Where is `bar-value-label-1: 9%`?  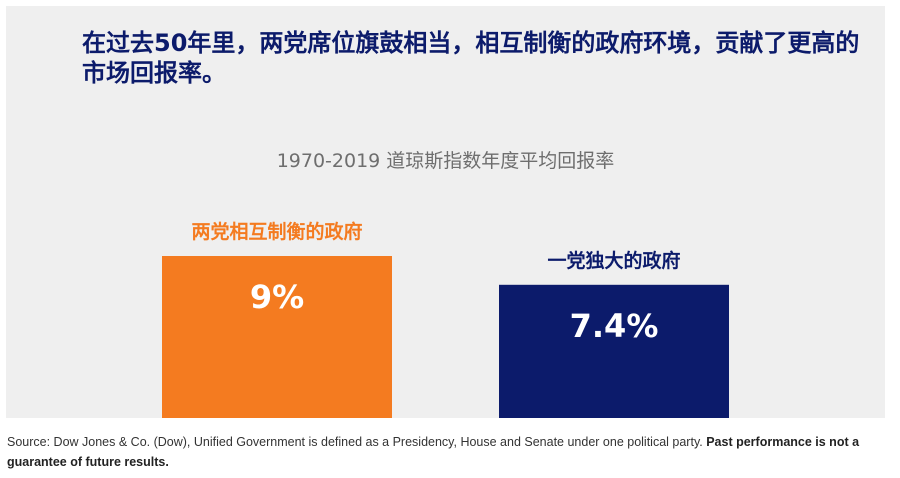 bar-value-label-1: 9% is located at coordinates (277, 297).